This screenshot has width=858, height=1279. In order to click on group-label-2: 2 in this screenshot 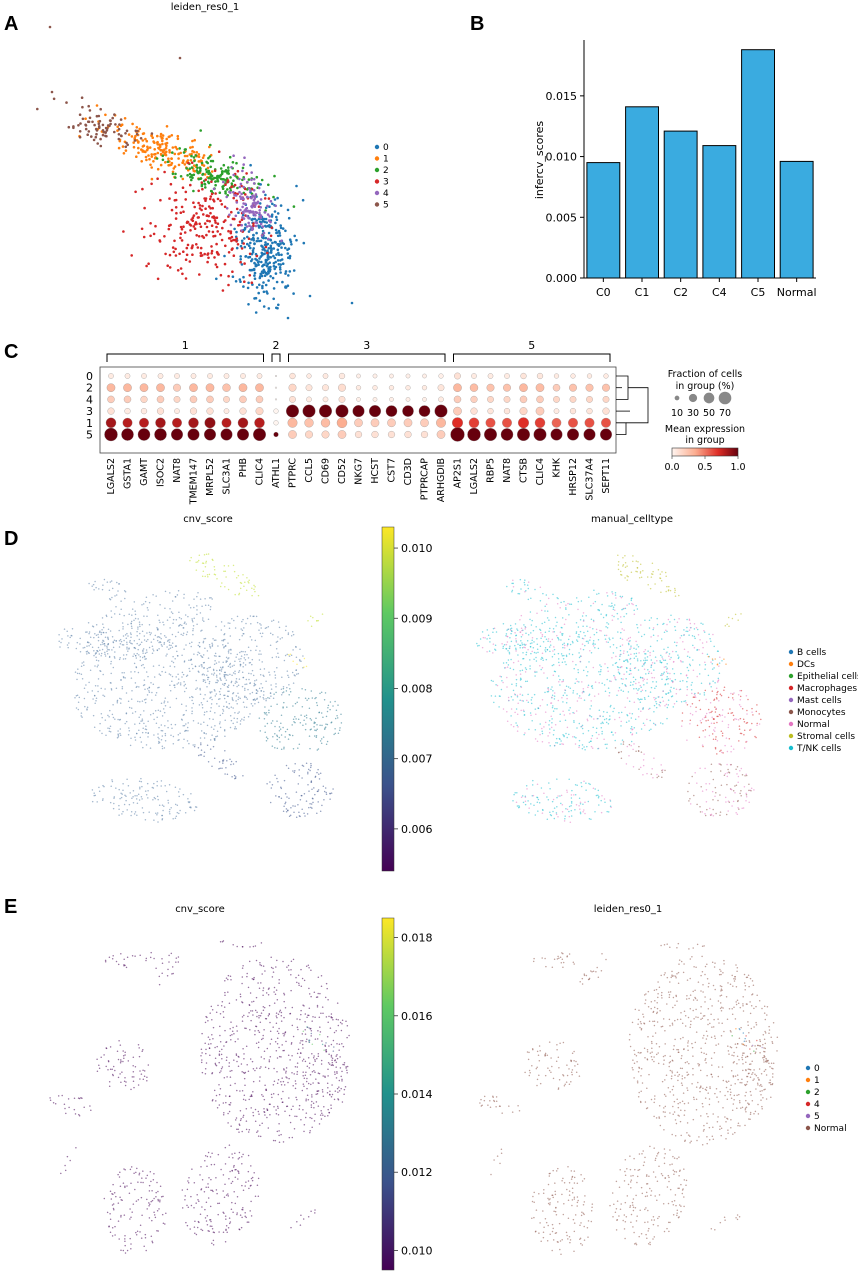, I will do `click(276, 345)`.